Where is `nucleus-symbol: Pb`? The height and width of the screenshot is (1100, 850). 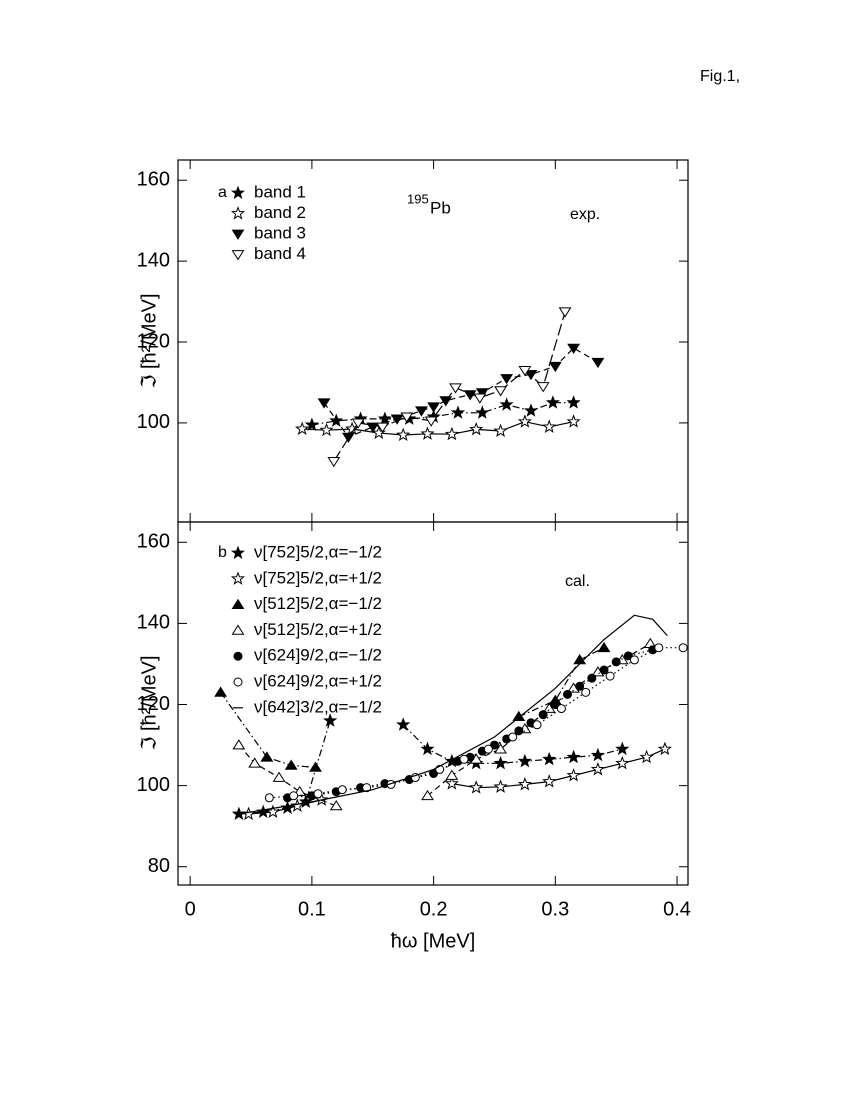
nucleus-symbol: Pb is located at coordinates (440, 207).